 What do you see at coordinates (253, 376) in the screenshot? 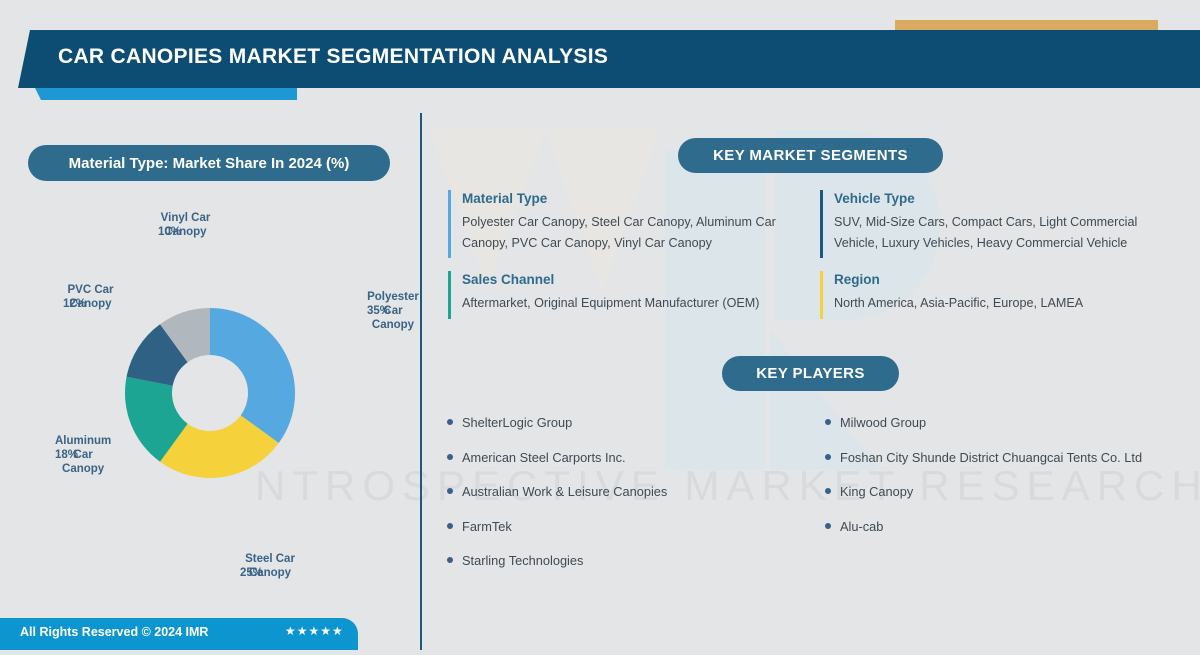
I see `donut-slice-polyester` at bounding box center [253, 376].